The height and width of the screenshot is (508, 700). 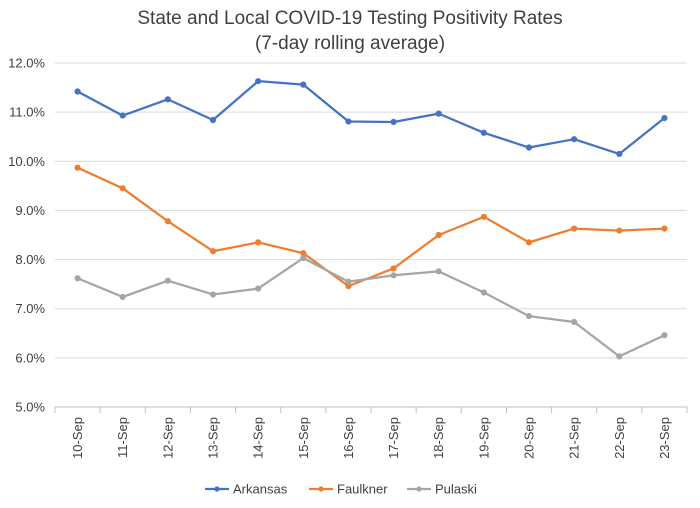 What do you see at coordinates (167, 438) in the screenshot?
I see `x-tick-label: 12-Sep` at bounding box center [167, 438].